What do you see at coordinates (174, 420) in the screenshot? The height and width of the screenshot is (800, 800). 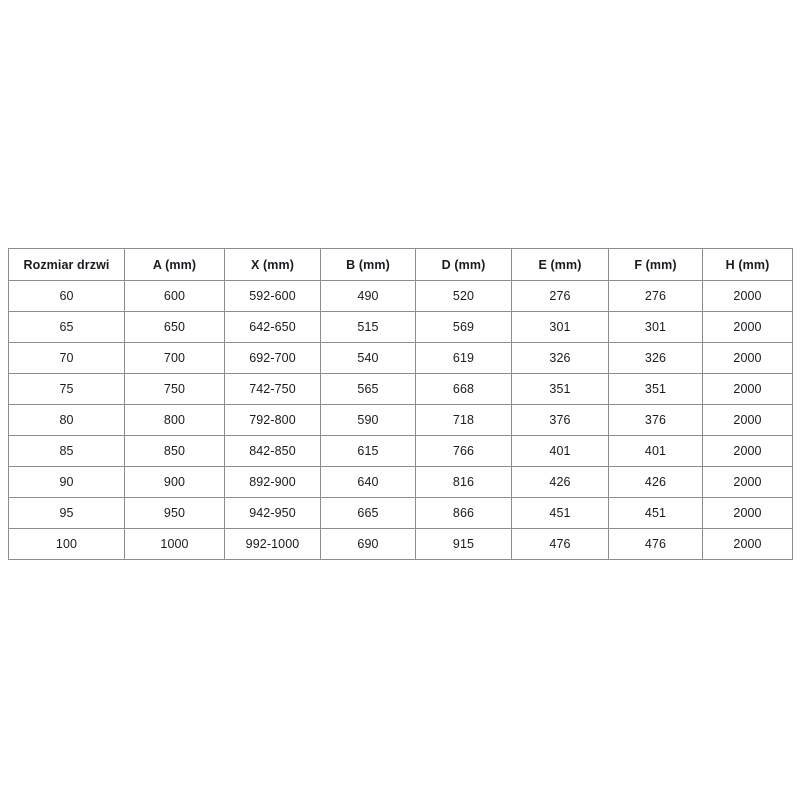 I see `cell-a: 800` at bounding box center [174, 420].